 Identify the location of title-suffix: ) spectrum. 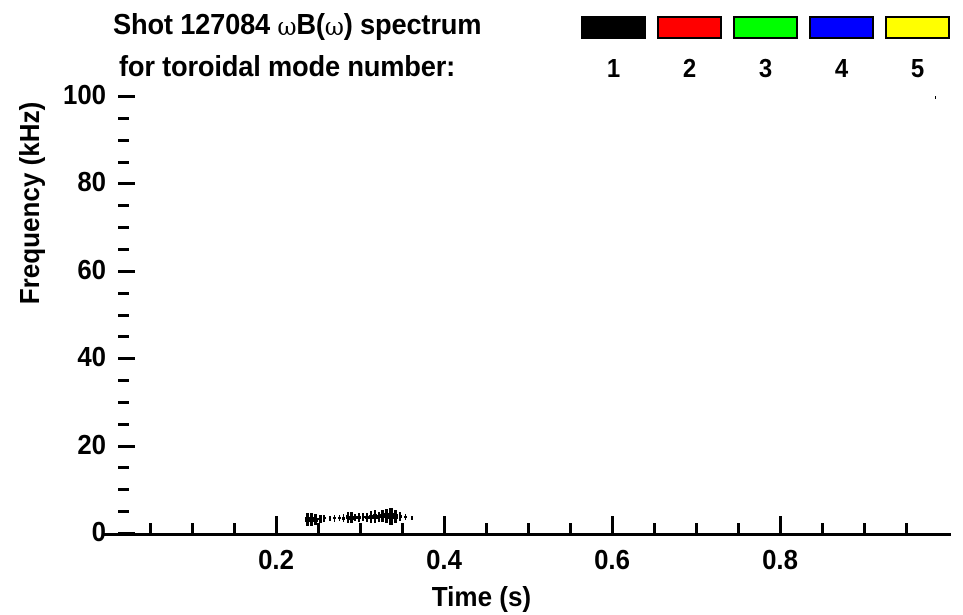
(412, 25).